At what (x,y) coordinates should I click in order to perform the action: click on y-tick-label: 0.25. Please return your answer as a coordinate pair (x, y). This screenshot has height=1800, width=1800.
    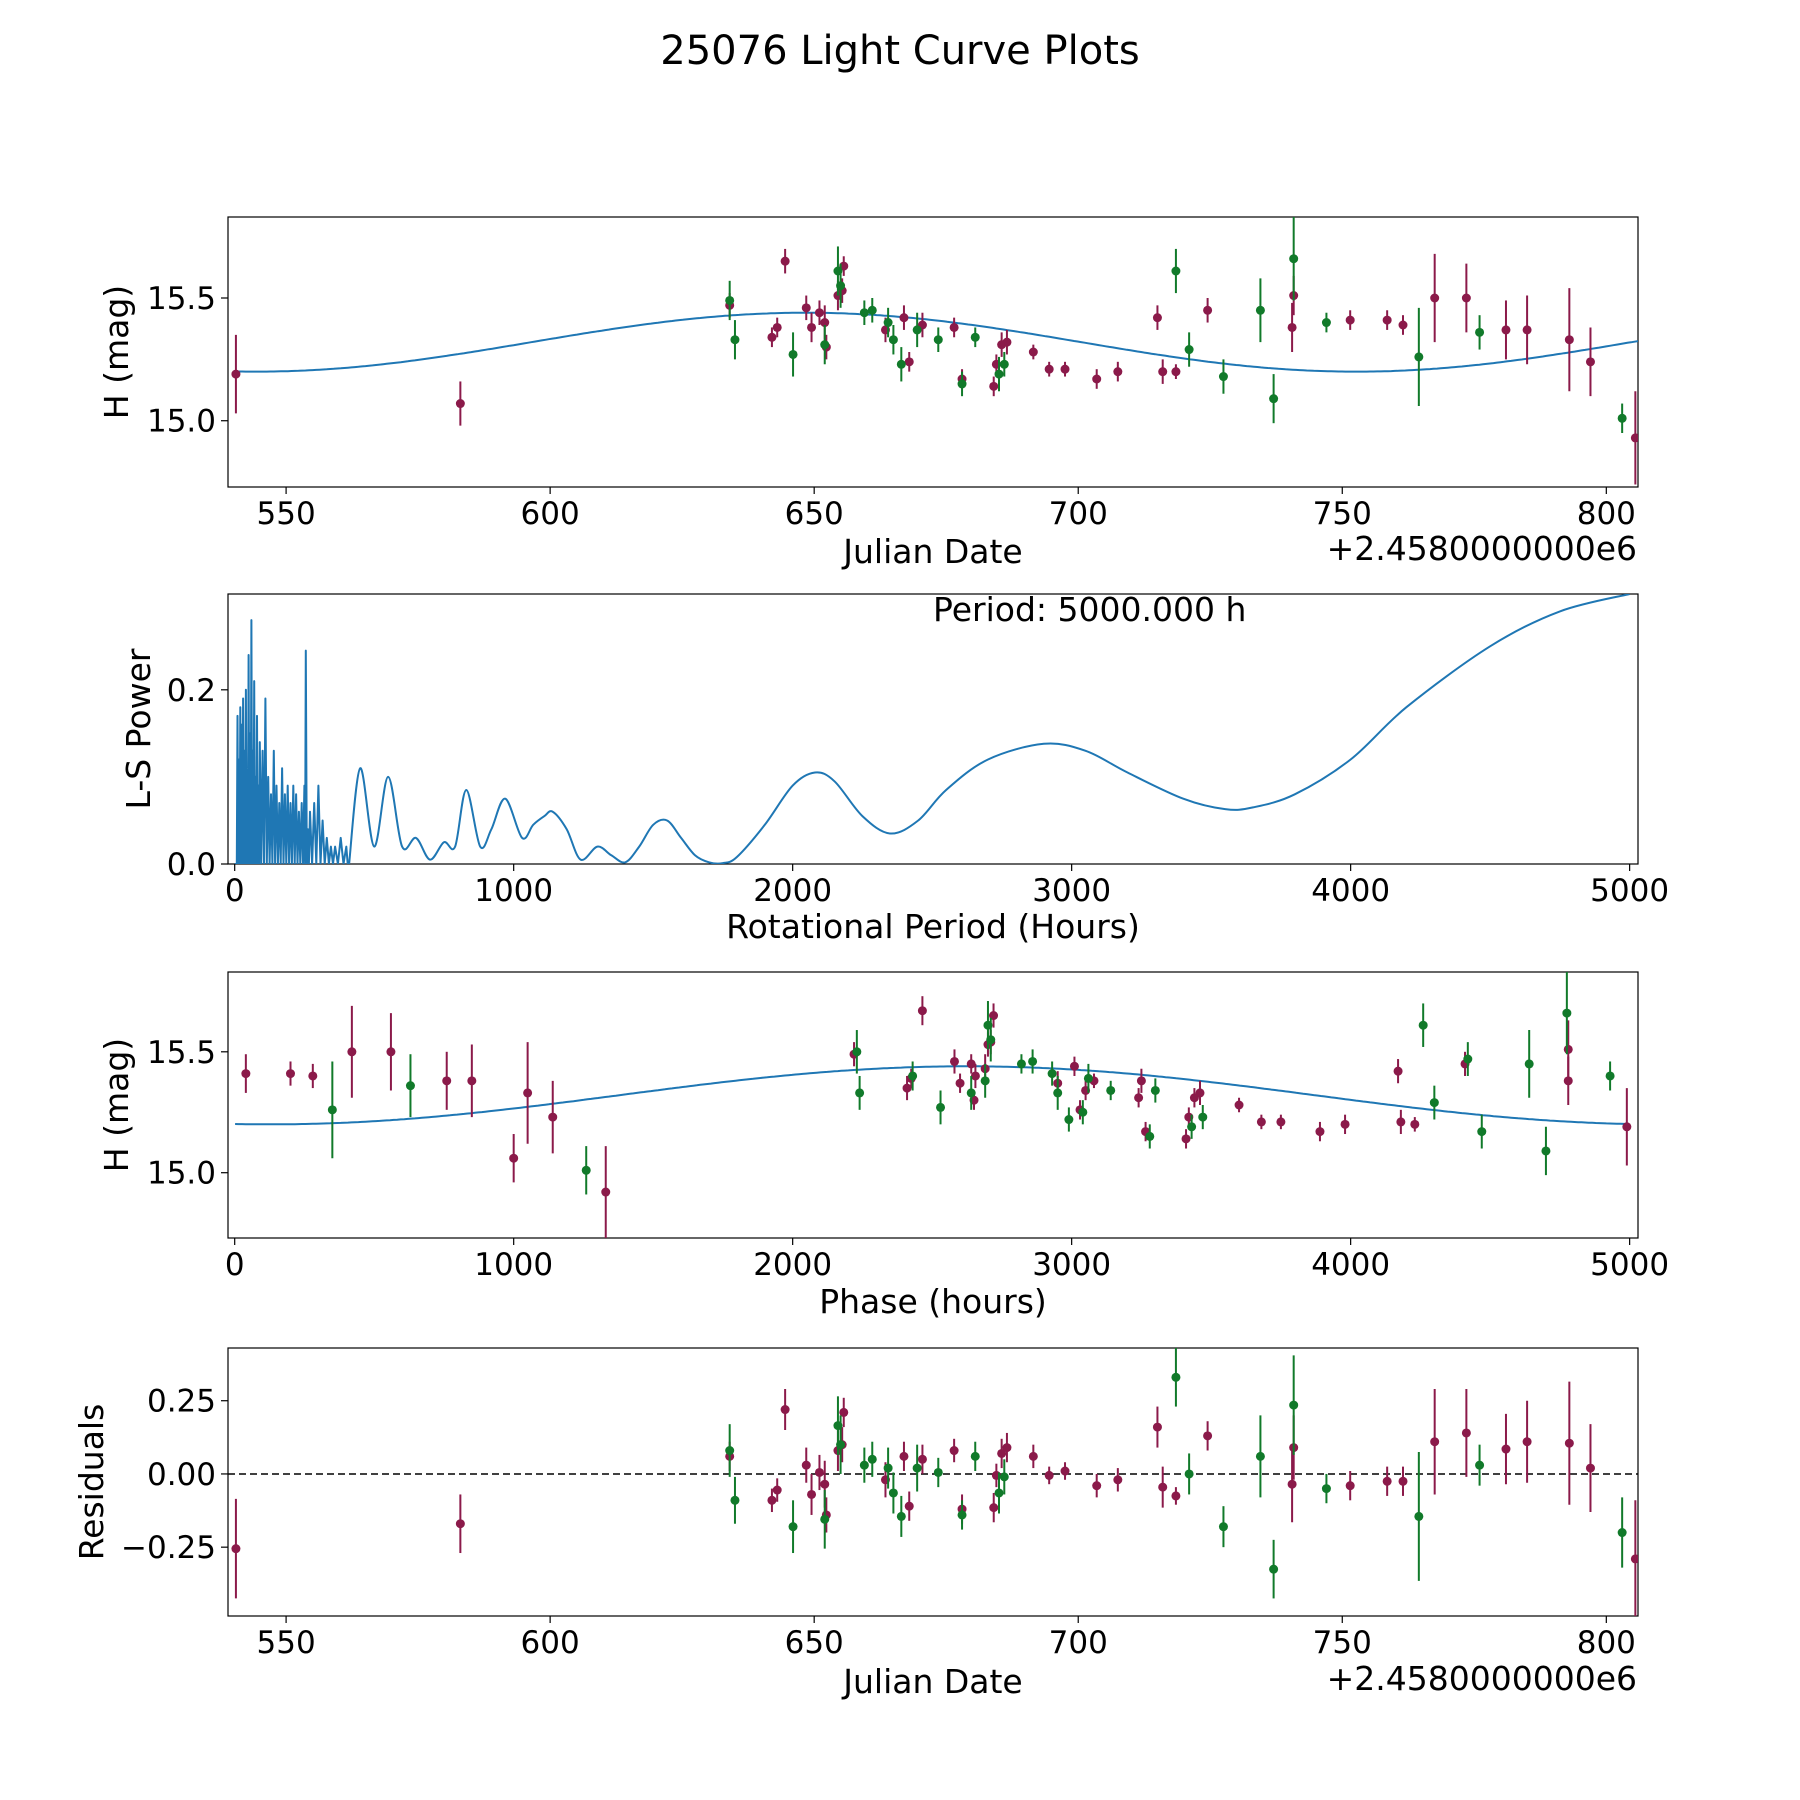
    Looking at the image, I should click on (181, 1402).